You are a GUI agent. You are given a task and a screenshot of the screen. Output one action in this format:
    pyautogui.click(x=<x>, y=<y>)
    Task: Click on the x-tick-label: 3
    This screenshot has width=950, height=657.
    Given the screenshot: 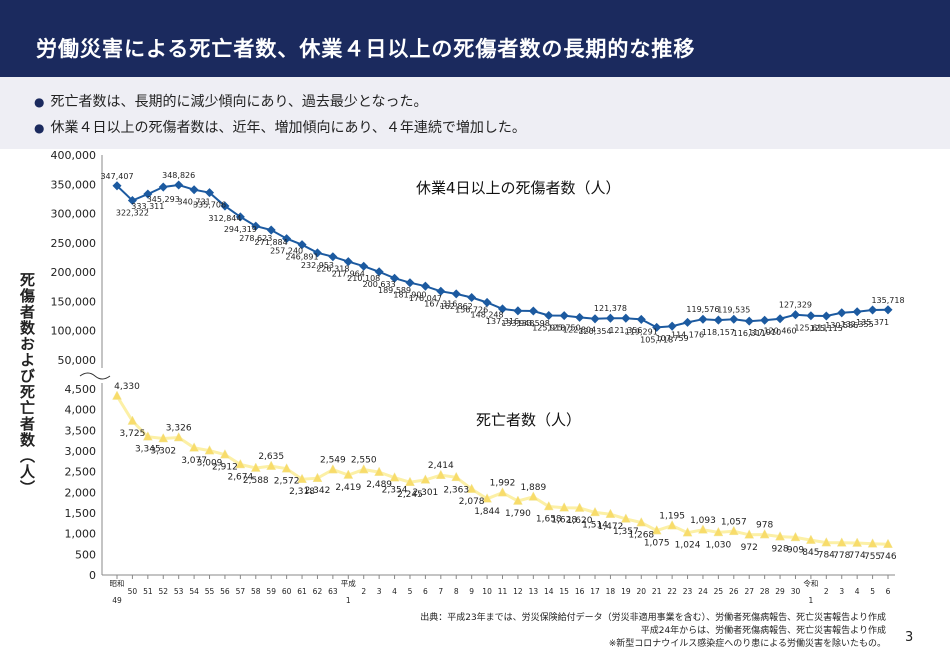 What is the action you would take?
    pyautogui.click(x=379, y=591)
    